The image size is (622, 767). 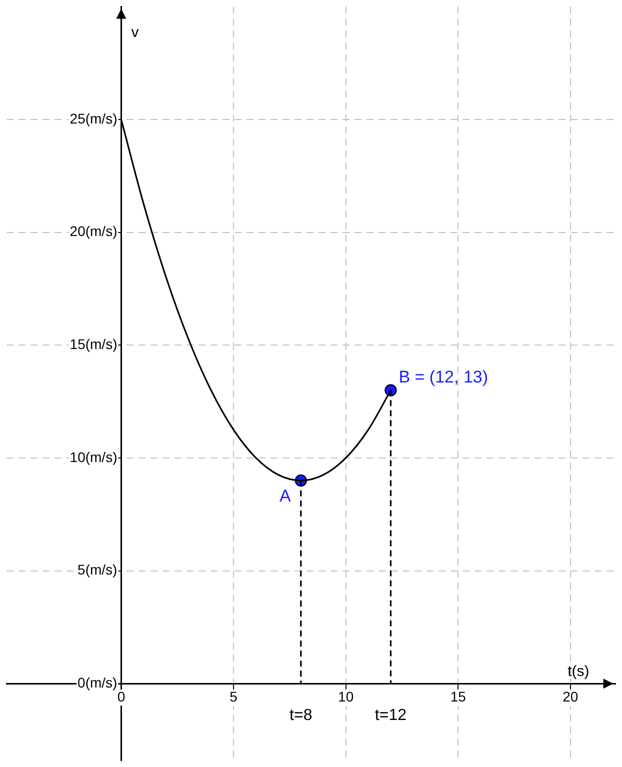 What do you see at coordinates (94, 344) in the screenshot?
I see `y-tick-label: 15(m/s)` at bounding box center [94, 344].